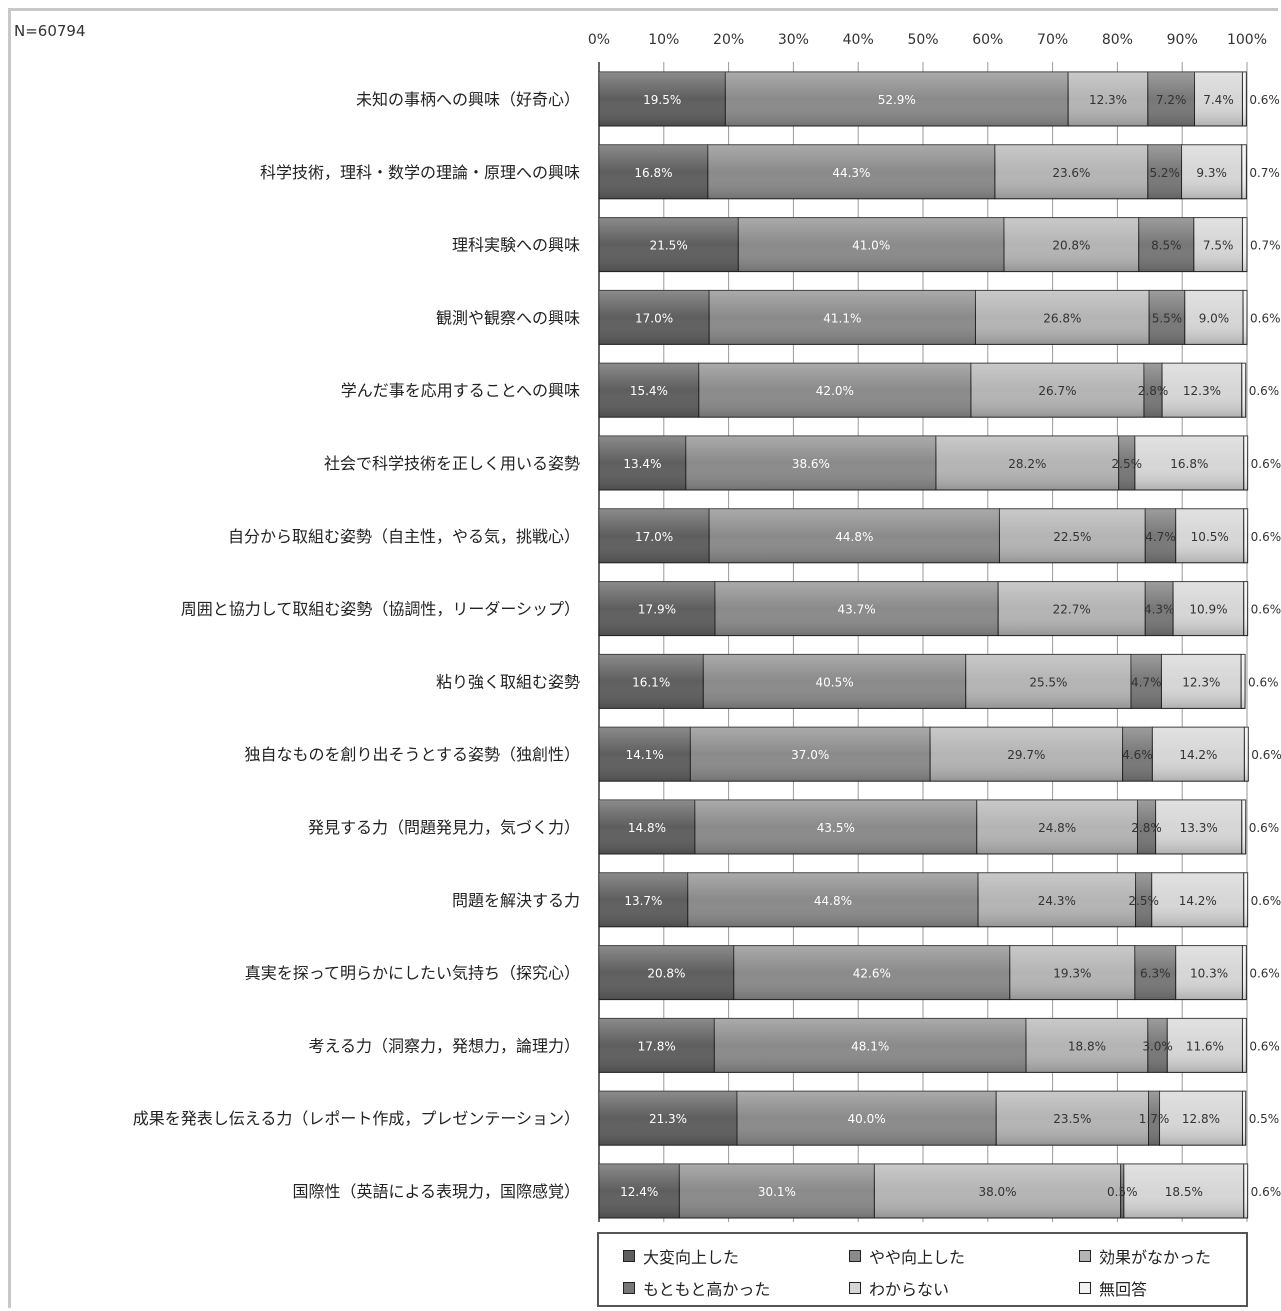 This screenshot has width=1281, height=1311. What do you see at coordinates (851, 173) in the screenshot?
I see `data-label: 44.3%` at bounding box center [851, 173].